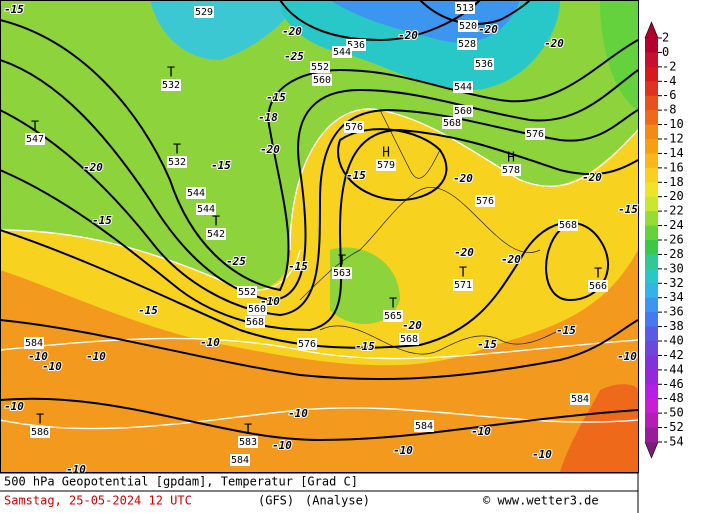  What do you see at coordinates (98, 501) in the screenshot?
I see `date: Samstag, 25-05-2024 12 UTC` at bounding box center [98, 501].